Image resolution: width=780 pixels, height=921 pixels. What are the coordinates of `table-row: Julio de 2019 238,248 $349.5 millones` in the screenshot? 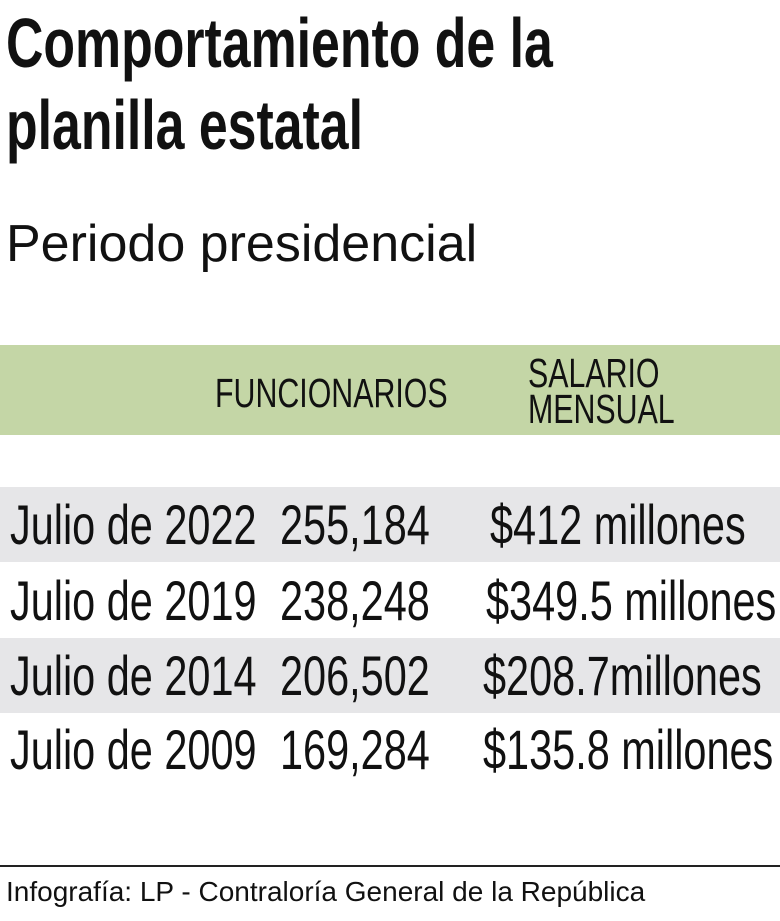 It's located at (390, 600).